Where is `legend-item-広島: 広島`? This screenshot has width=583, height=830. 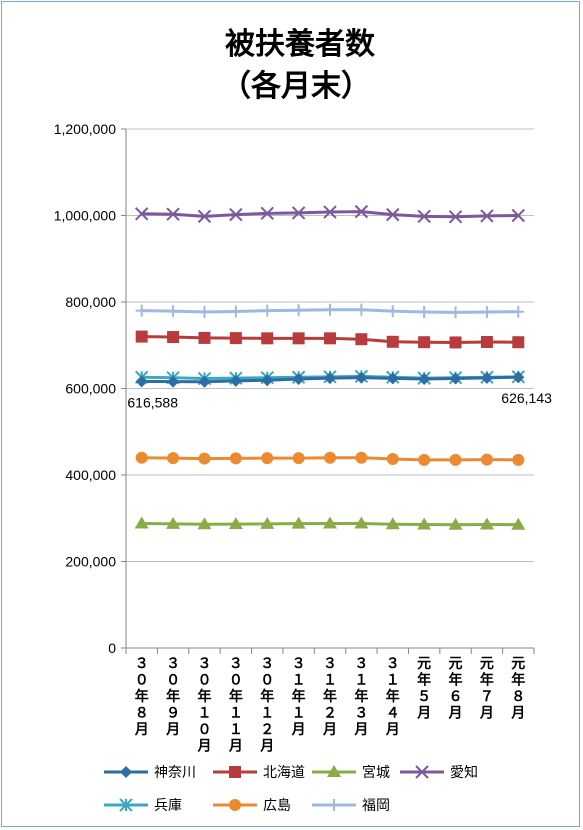
legend-item-広島: 広島 is located at coordinates (252, 806).